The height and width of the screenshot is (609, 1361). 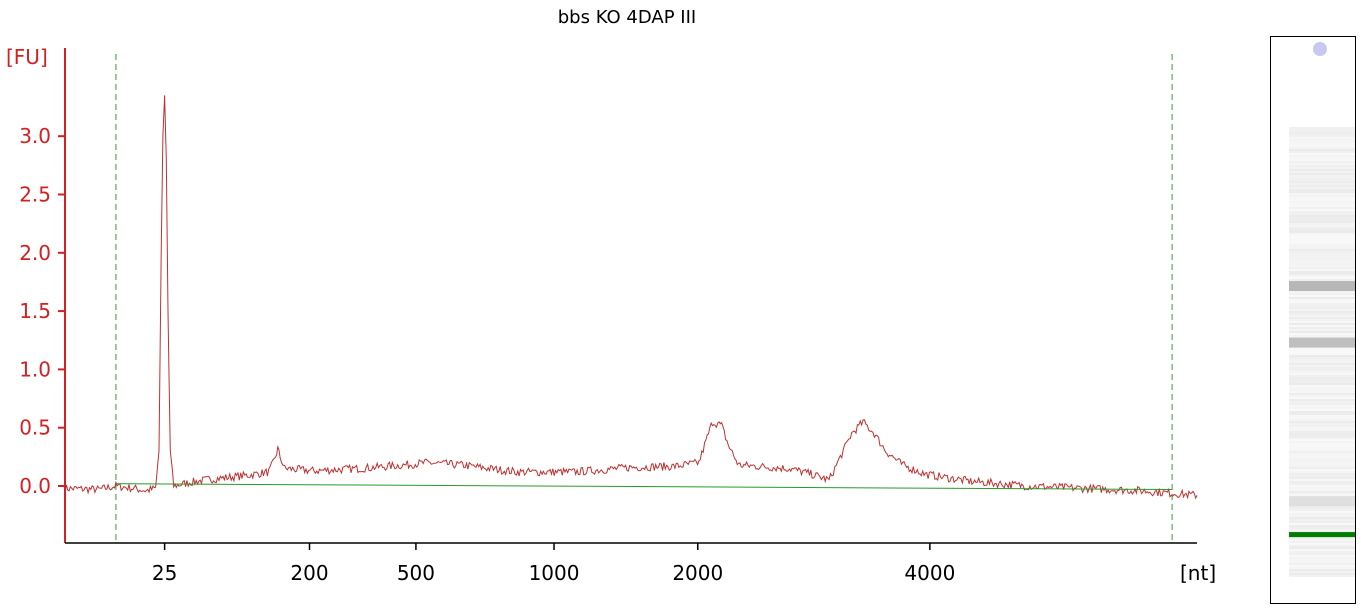 I want to click on y-tick-label: 3.0, so click(x=35, y=136).